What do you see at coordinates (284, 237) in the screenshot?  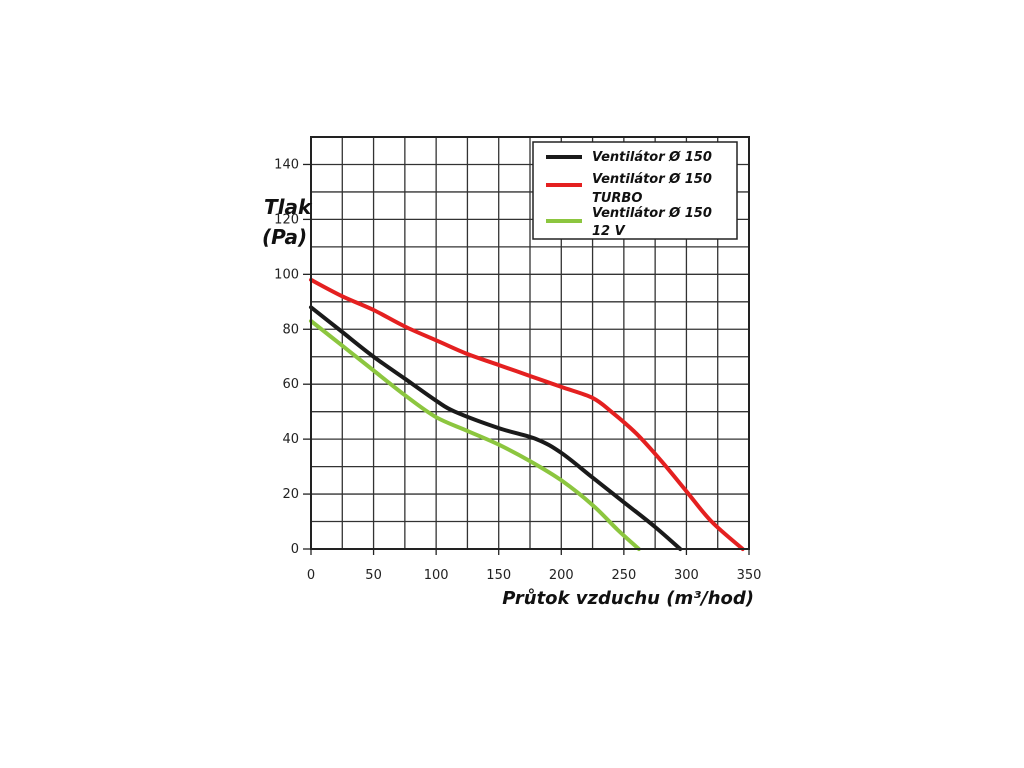 I see `y-axis-title-line2: (Pa)` at bounding box center [284, 237].